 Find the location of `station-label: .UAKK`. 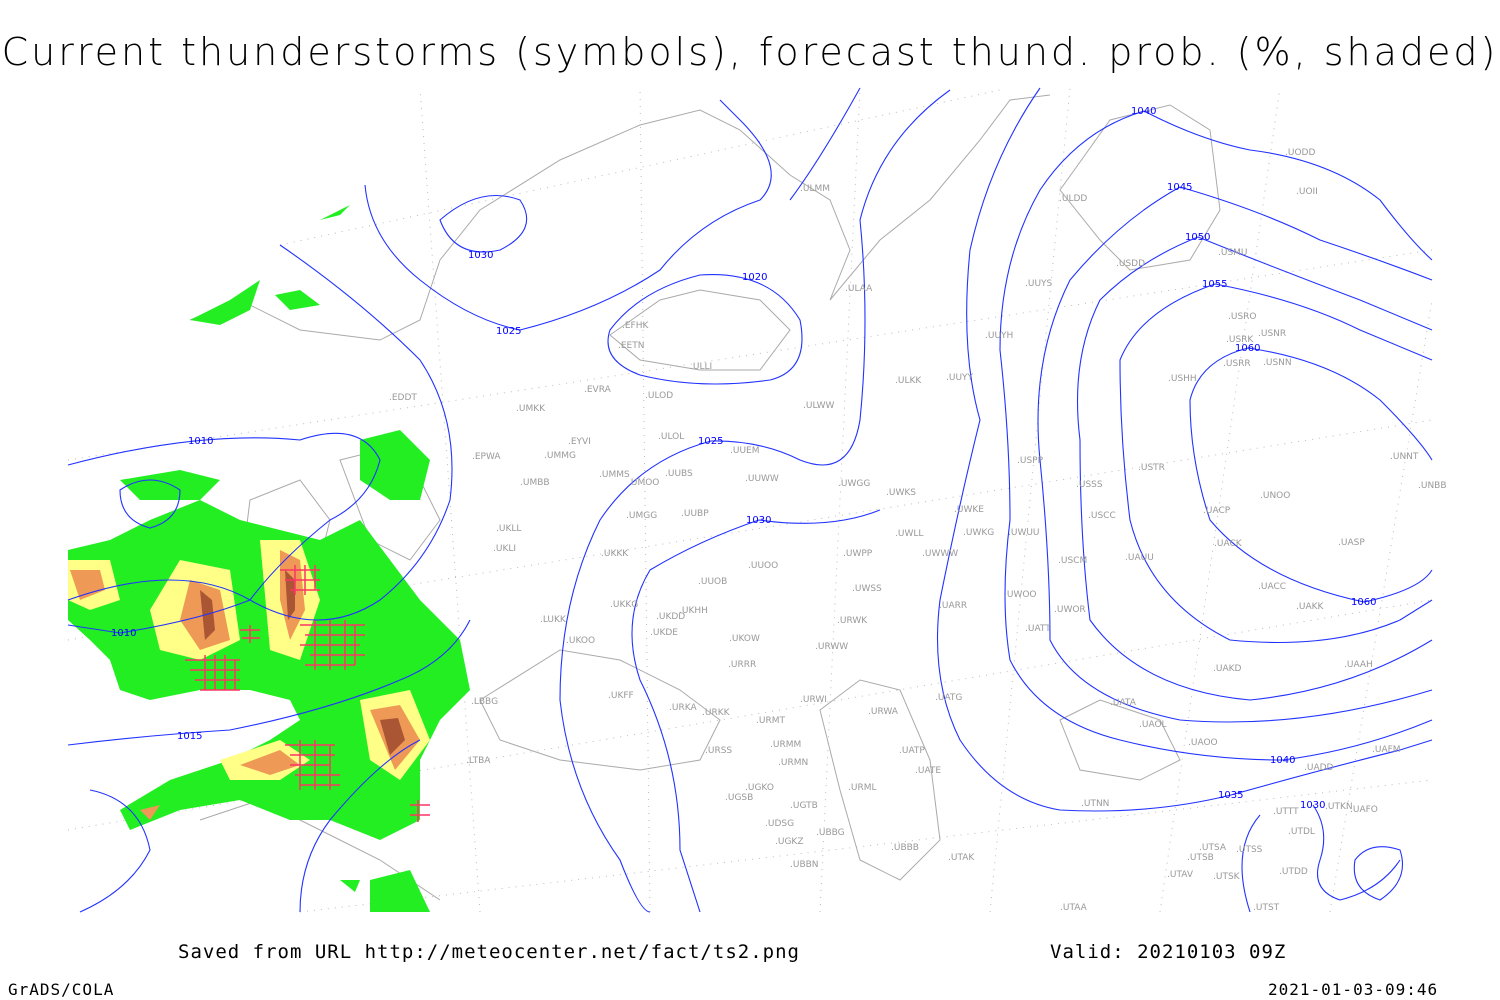

station-label: .UAKK is located at coordinates (1310, 607).